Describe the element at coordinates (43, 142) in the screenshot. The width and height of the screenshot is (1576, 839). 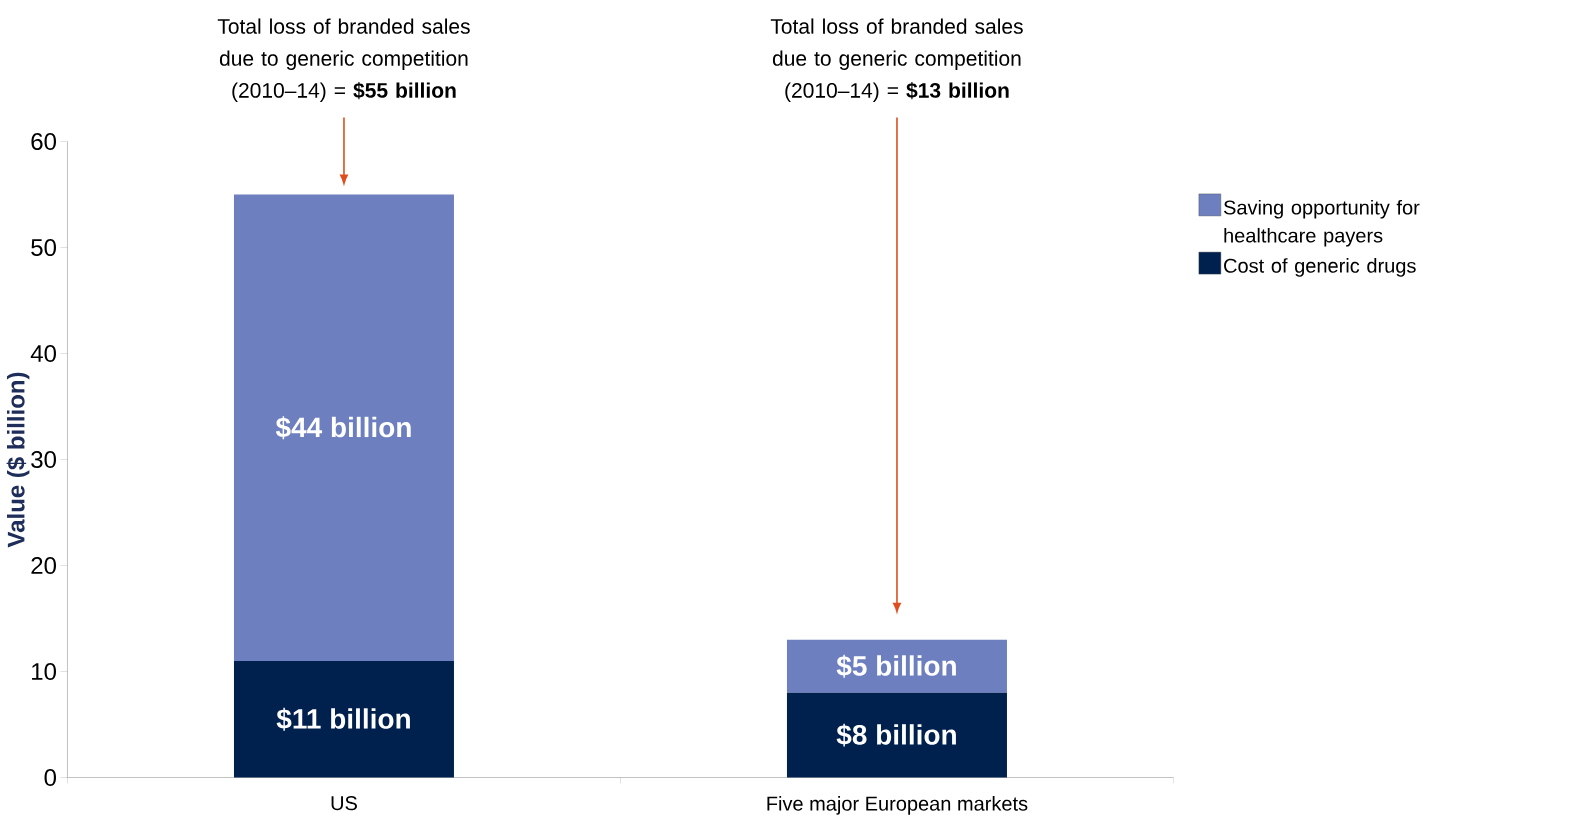
I see `y-tick-label: 60` at that location.